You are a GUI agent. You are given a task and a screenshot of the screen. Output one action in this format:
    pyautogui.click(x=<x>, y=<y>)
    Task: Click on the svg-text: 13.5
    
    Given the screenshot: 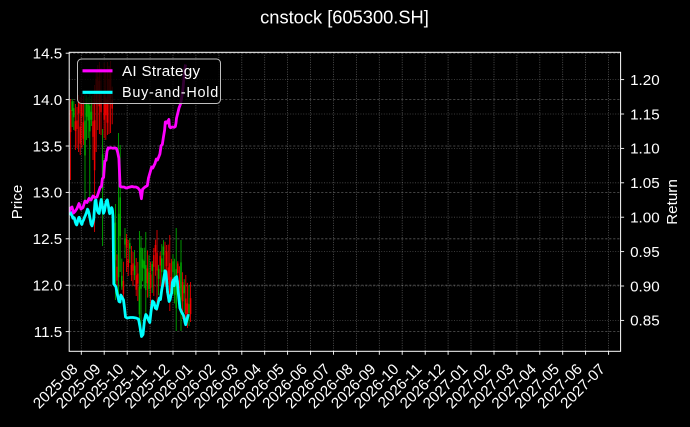 What is the action you would take?
    pyautogui.click(x=48, y=146)
    